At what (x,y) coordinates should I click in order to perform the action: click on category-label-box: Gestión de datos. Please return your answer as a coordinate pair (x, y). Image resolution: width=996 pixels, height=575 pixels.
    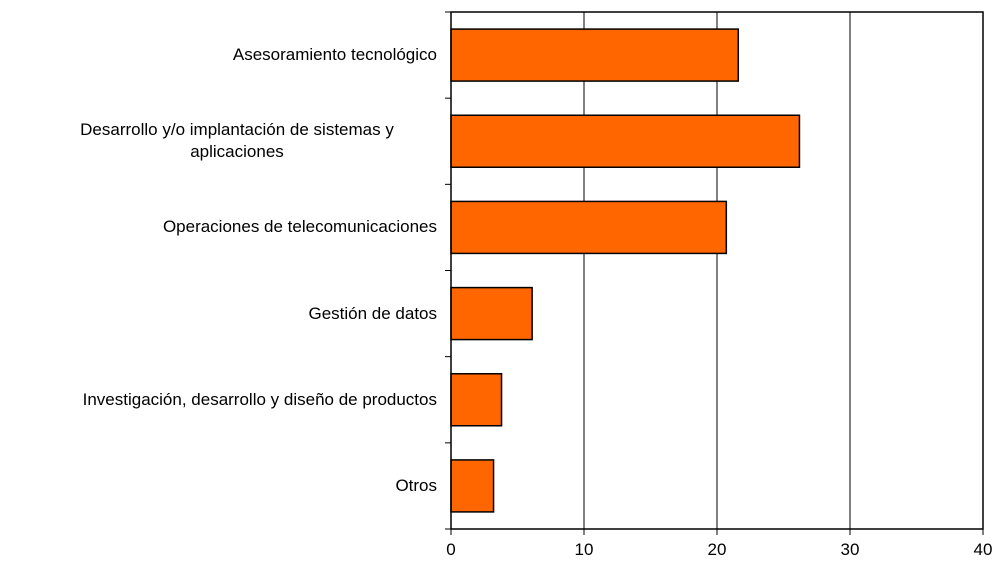
    Looking at the image, I should click on (372, 314).